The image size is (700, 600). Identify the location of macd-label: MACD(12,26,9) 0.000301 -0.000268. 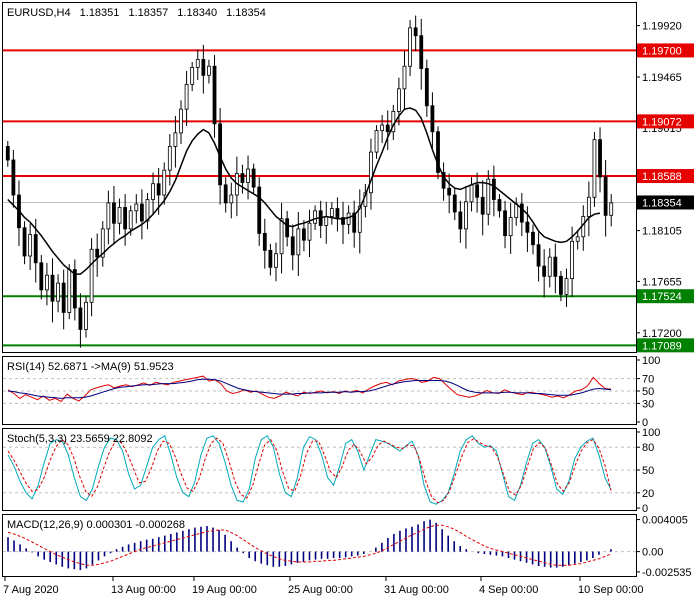
(96, 525).